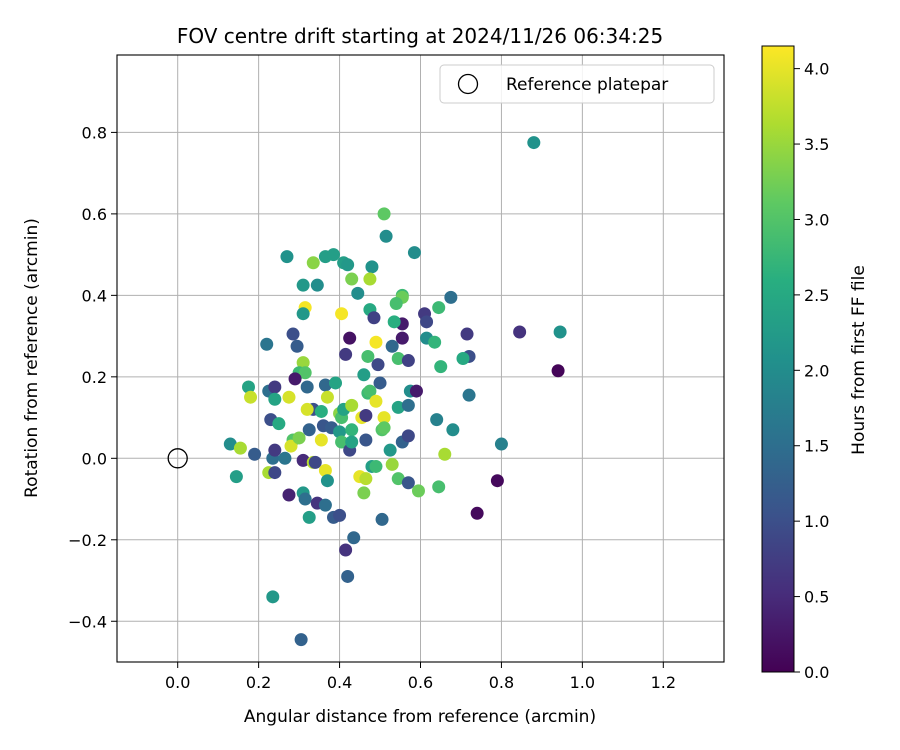 The height and width of the screenshot is (750, 900). Describe the element at coordinates (94, 458) in the screenshot. I see `y-tick-label: 0.0` at that location.